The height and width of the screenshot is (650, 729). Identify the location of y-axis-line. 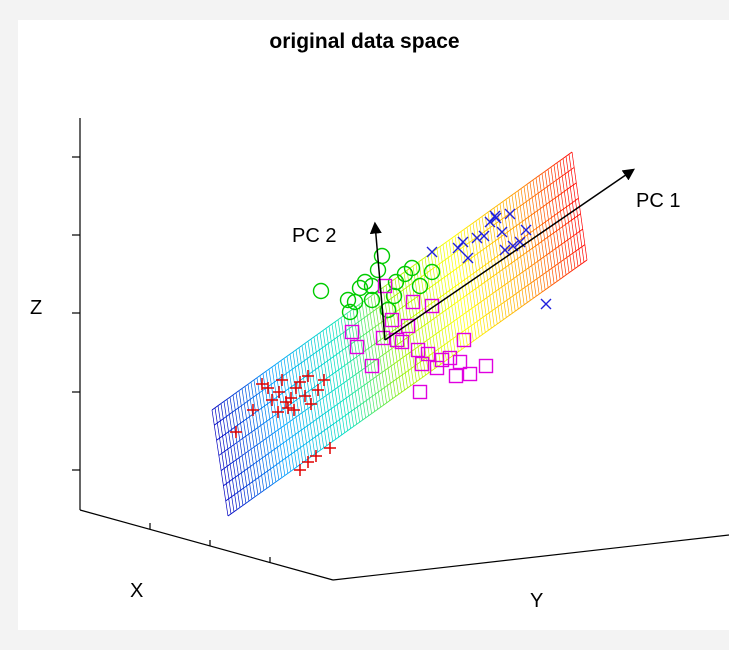
(530, 557).